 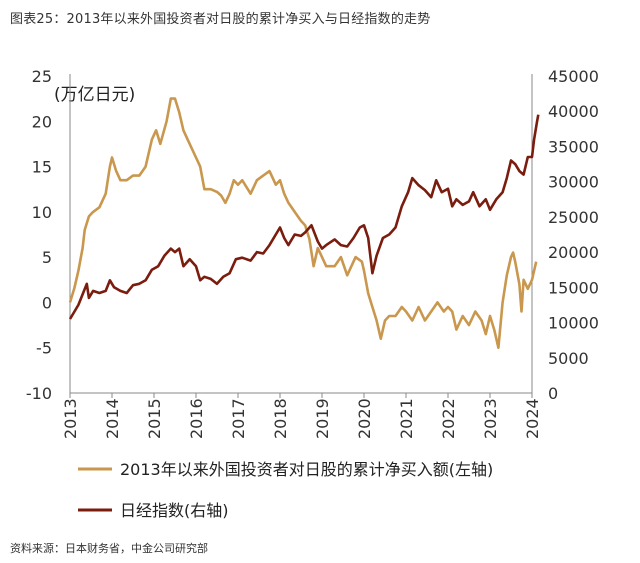 I want to click on left-tick-label: 0, so click(x=47, y=302).